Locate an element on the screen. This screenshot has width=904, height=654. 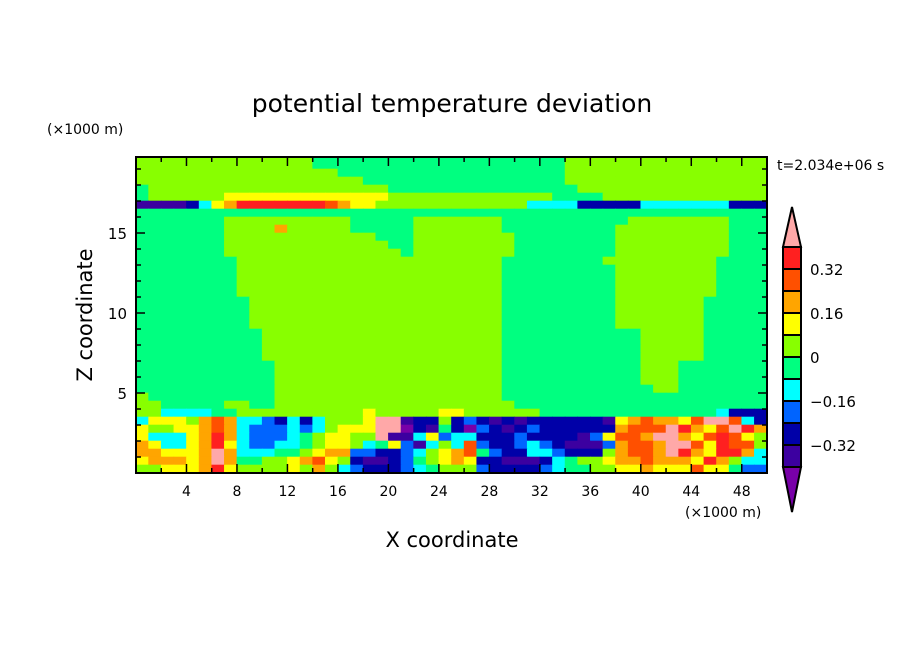
time-label: t=2.034e+06 s is located at coordinates (830, 166).